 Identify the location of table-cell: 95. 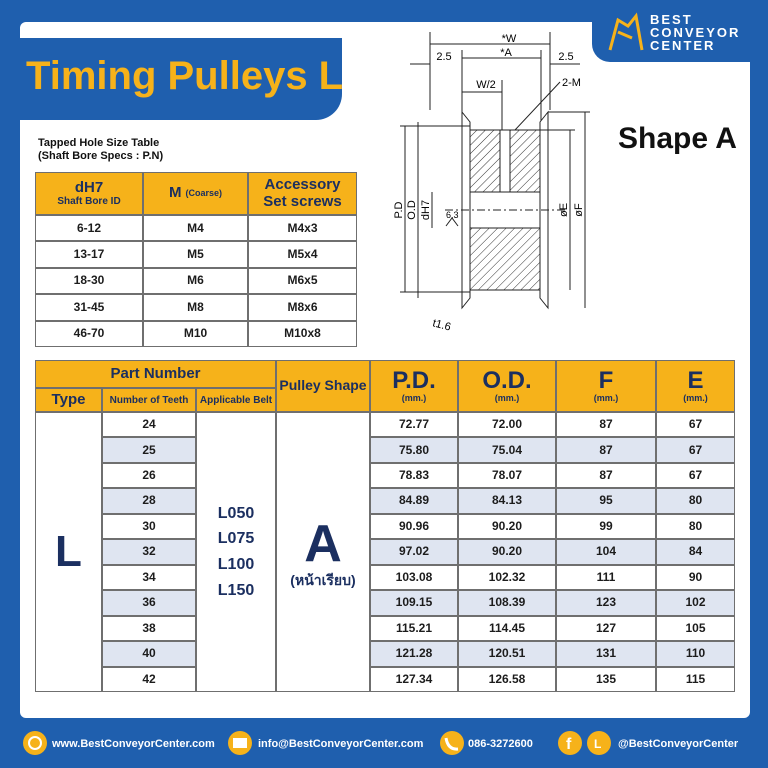
(606, 501).